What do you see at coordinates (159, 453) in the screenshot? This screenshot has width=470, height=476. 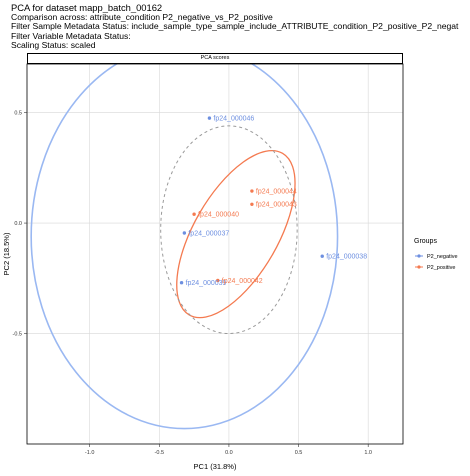 I see `x-tick-label: -0.5` at bounding box center [159, 453].